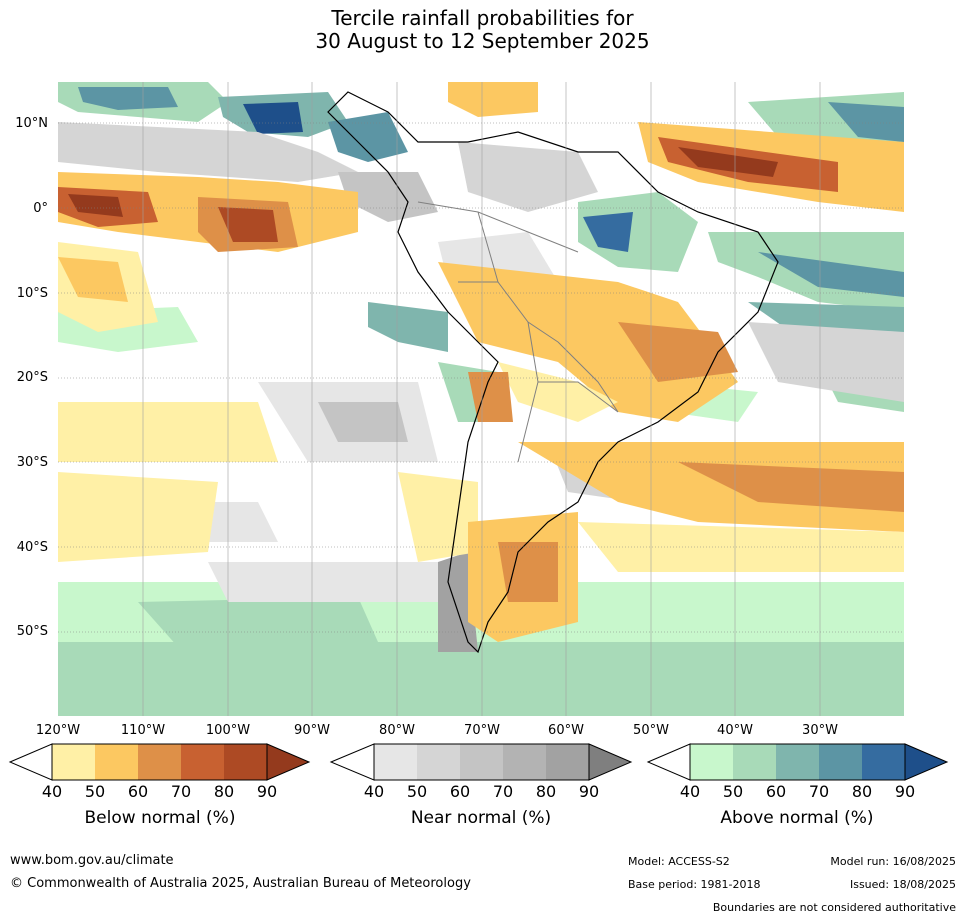 The height and width of the screenshot is (919, 965). Describe the element at coordinates (820, 730) in the screenshot. I see `lon-label-30w: 30°W` at that location.